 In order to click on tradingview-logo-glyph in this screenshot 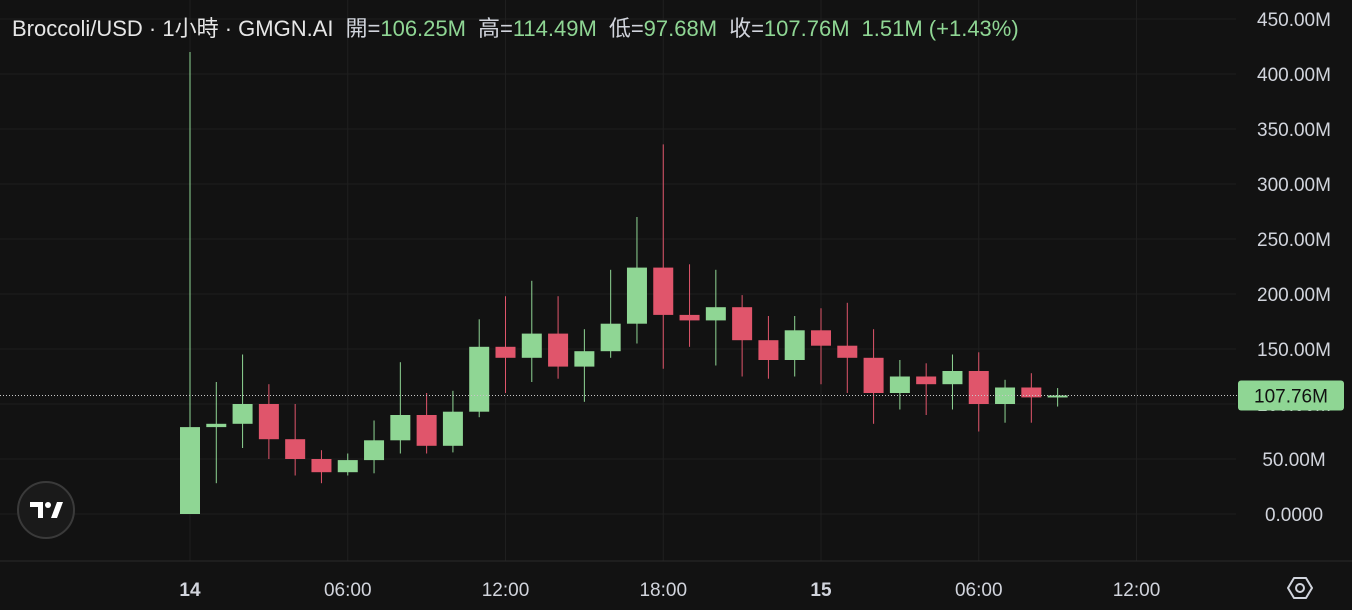, I will do `click(46, 510)`.